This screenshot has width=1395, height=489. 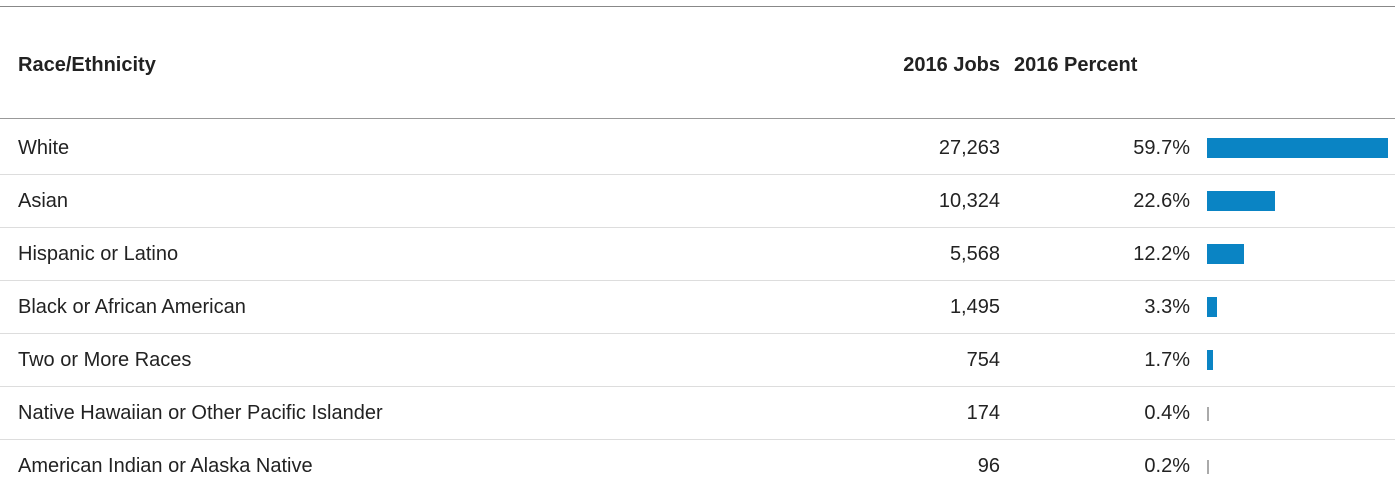 I want to click on row-jobs: 96, so click(x=988, y=466).